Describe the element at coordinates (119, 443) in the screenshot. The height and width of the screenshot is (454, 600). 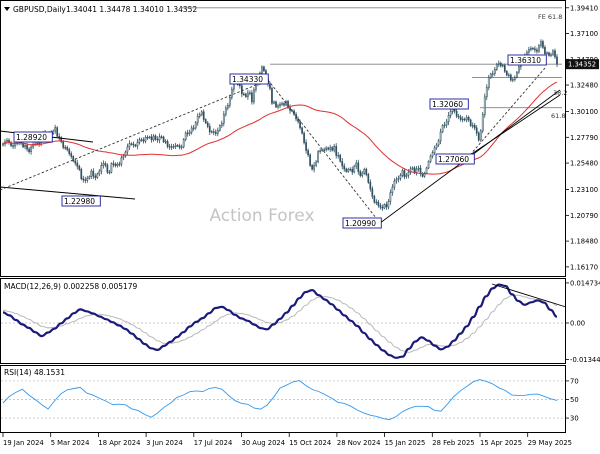
I see `date-tick-label: 18 Apr 2024` at that location.